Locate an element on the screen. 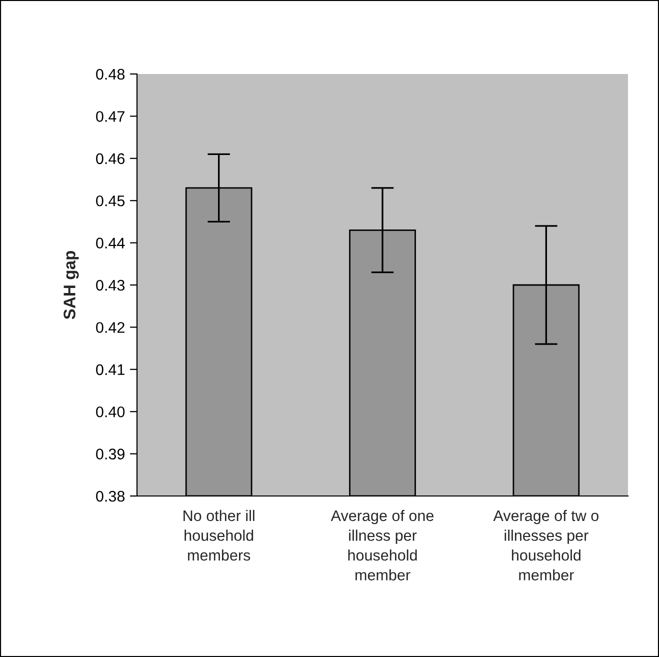 This screenshot has width=659, height=657. y-tick-label: 0.44 is located at coordinates (110, 243).